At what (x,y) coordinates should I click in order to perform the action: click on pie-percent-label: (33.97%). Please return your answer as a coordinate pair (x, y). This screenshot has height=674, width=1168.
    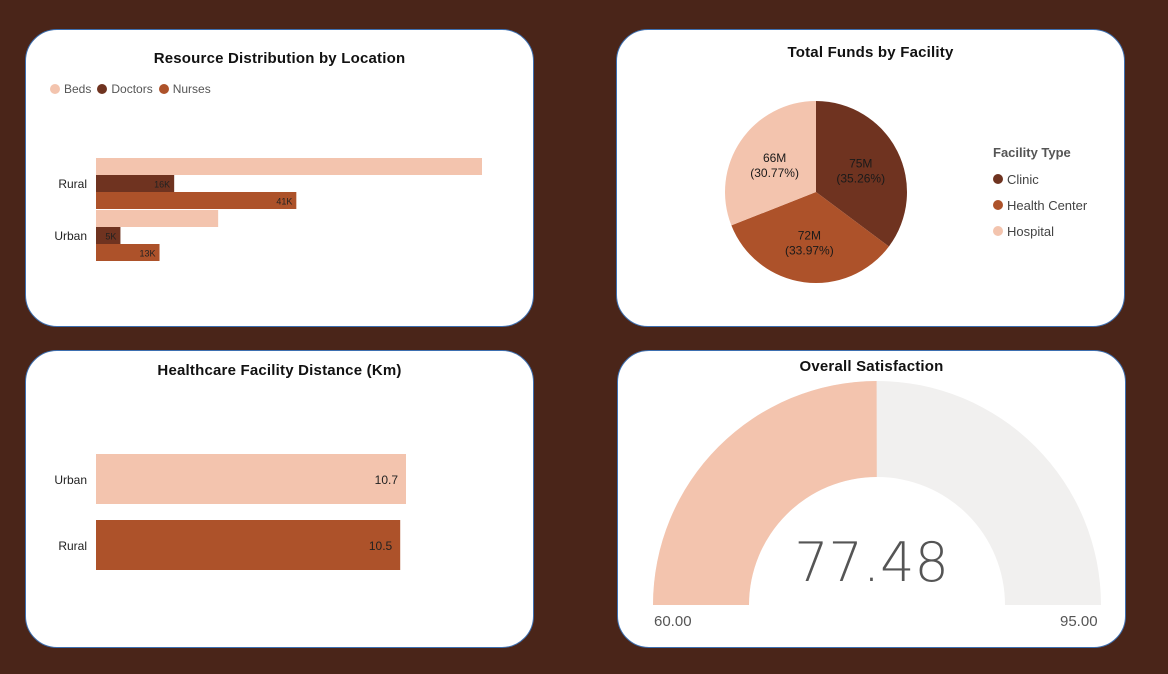
    Looking at the image, I should click on (809, 251).